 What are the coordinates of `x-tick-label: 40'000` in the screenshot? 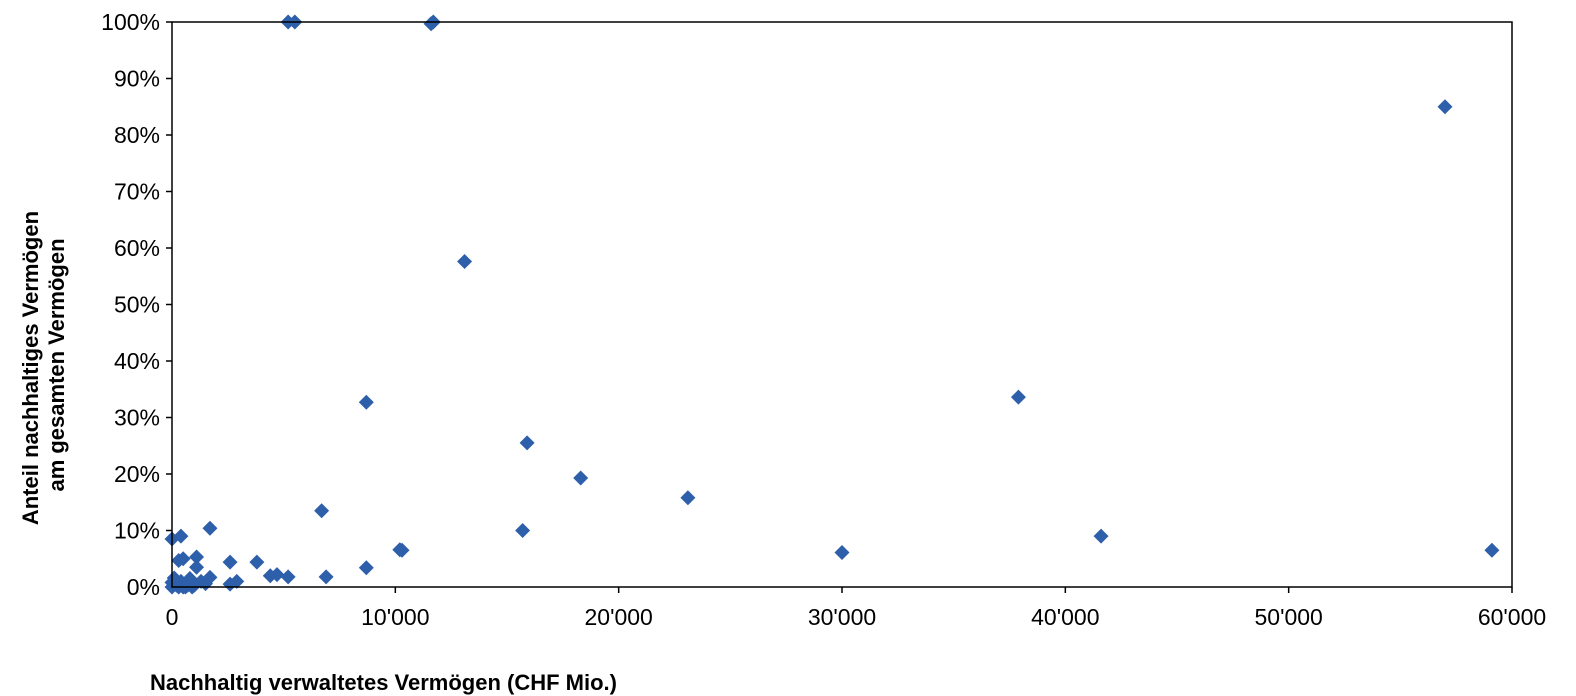 It's located at (1065, 617).